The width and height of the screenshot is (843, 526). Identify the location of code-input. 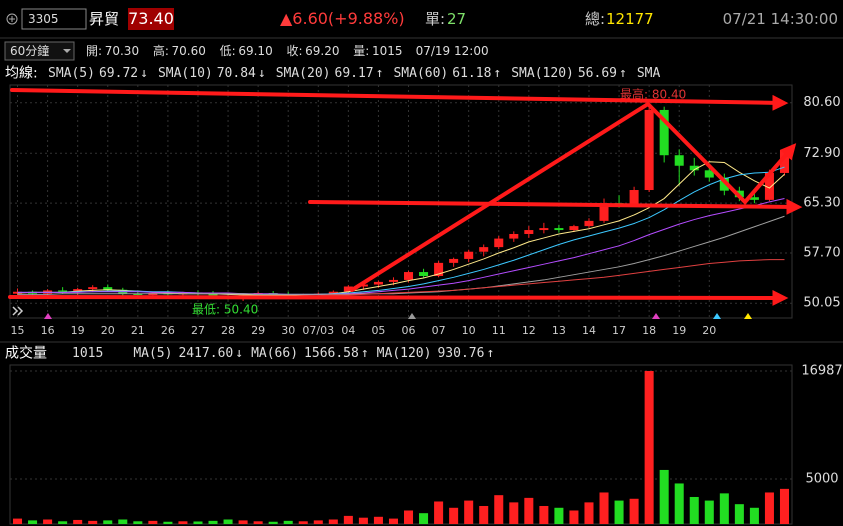
(54, 19).